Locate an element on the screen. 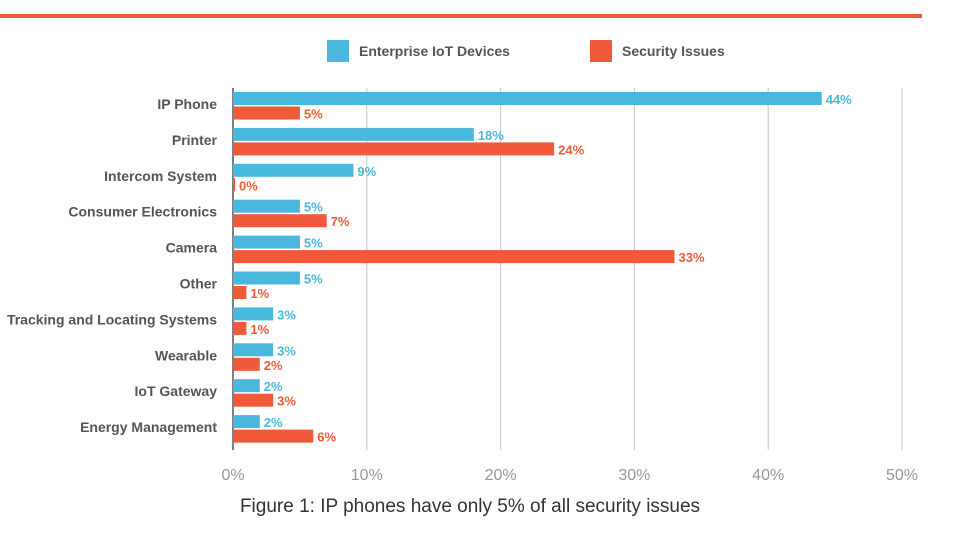 This screenshot has width=955, height=533. data-label-security-issues-wearable: 2% is located at coordinates (273, 365).